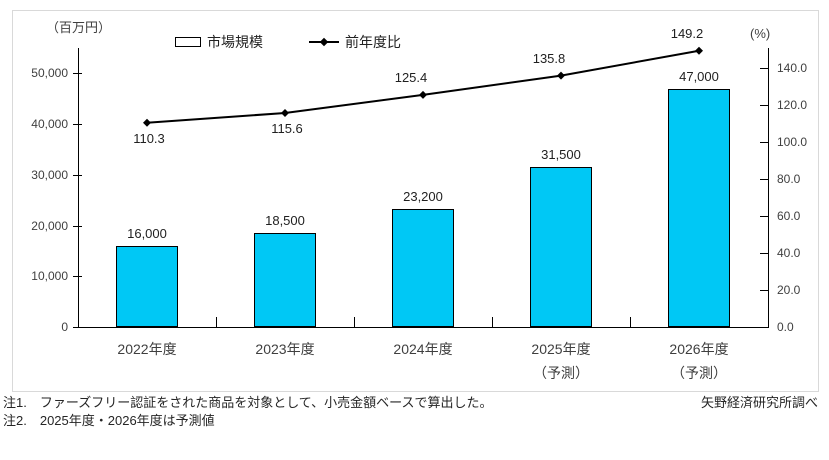 The width and height of the screenshot is (829, 460). I want to click on right-axis-tick-label: 140.0, so click(792, 67).